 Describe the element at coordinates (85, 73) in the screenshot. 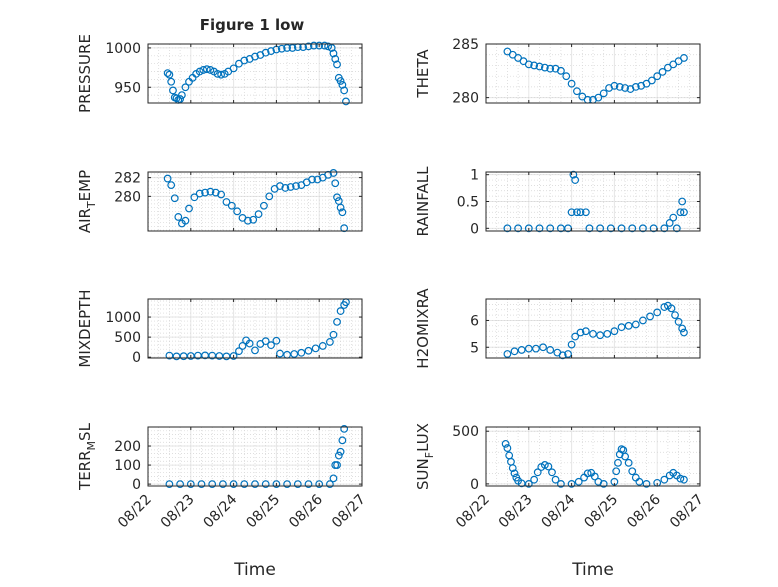

I see `y-axis-label: PRESSURE` at that location.